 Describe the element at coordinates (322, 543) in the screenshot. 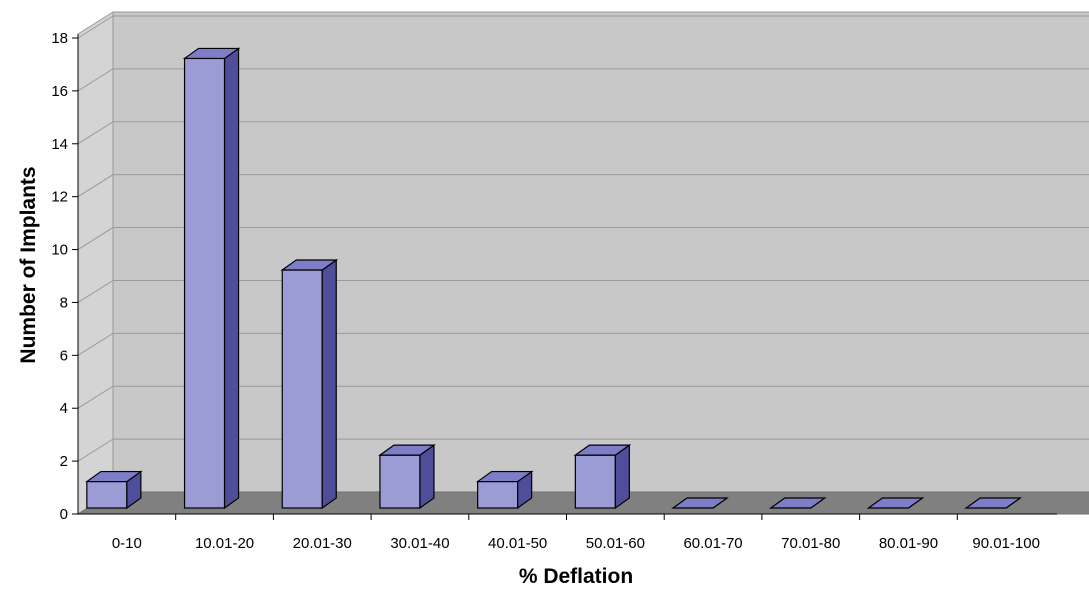

I see `x-tick-label: 20.01-30` at that location.